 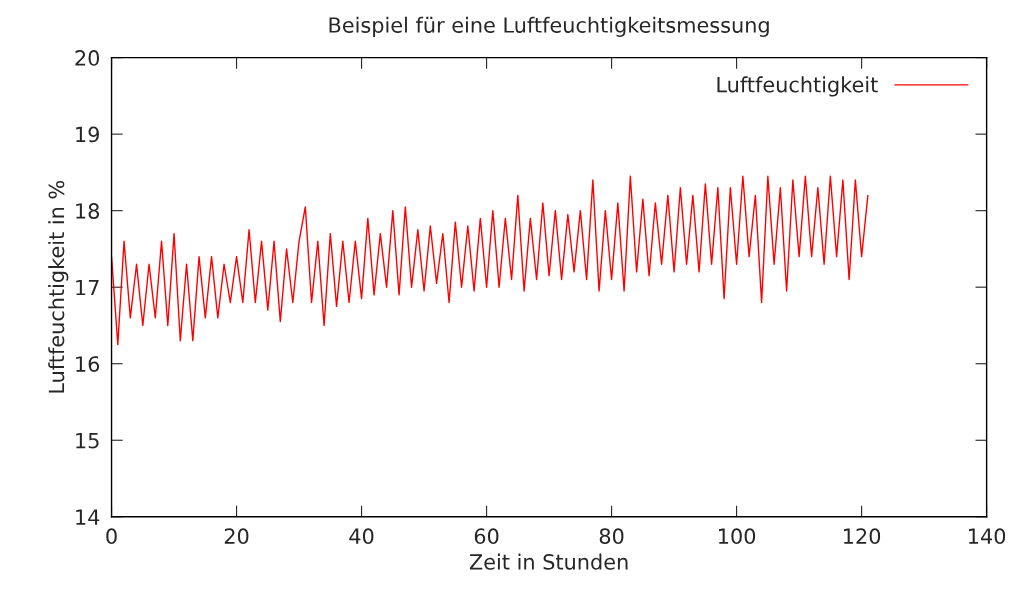 I want to click on x-tick-label: 80, so click(x=611, y=536).